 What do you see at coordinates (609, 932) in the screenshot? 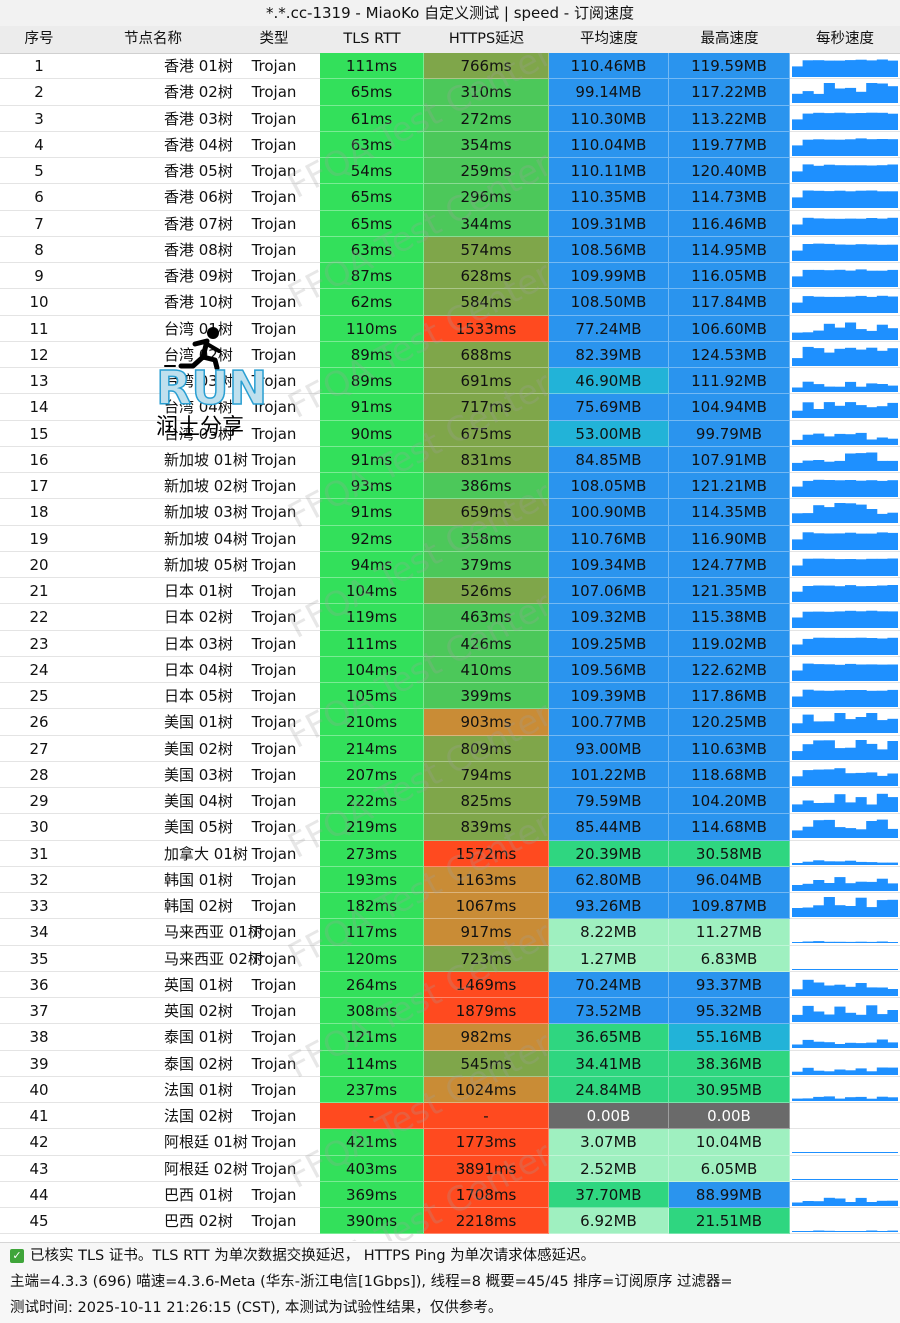
I see `row-avg-speed: 8.22MB` at bounding box center [609, 932].